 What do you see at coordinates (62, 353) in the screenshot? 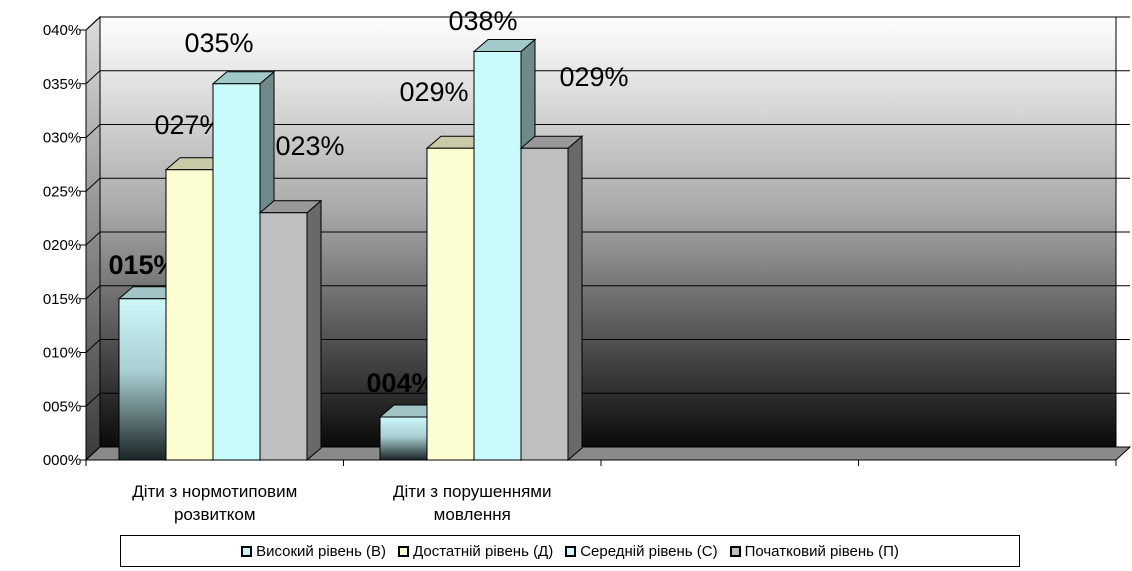
I see `y-tick-label: 010%` at bounding box center [62, 353].